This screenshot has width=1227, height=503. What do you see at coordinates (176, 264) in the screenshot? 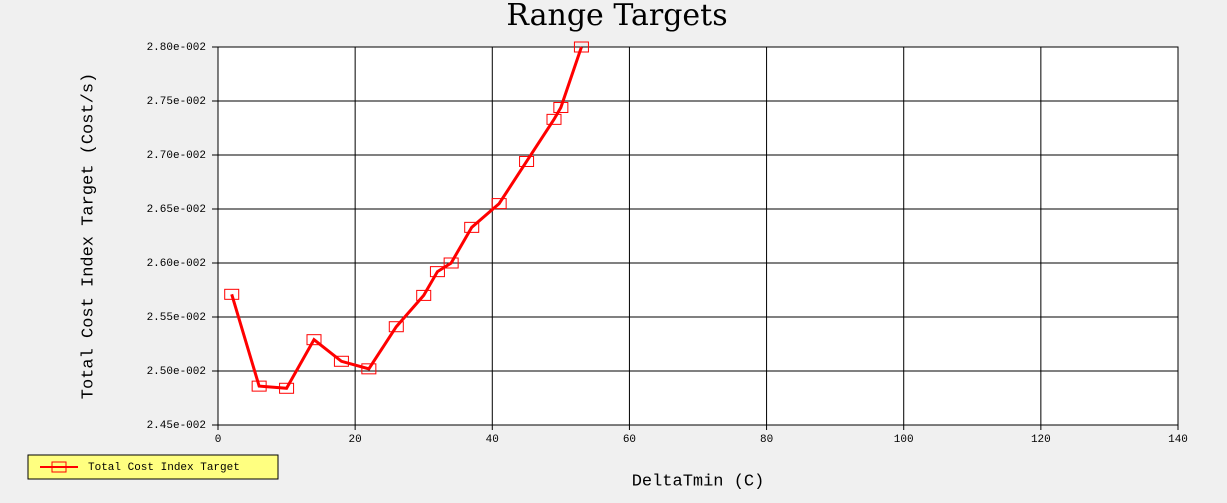
I see `y-tick-label: 2.60e-002` at bounding box center [176, 264].